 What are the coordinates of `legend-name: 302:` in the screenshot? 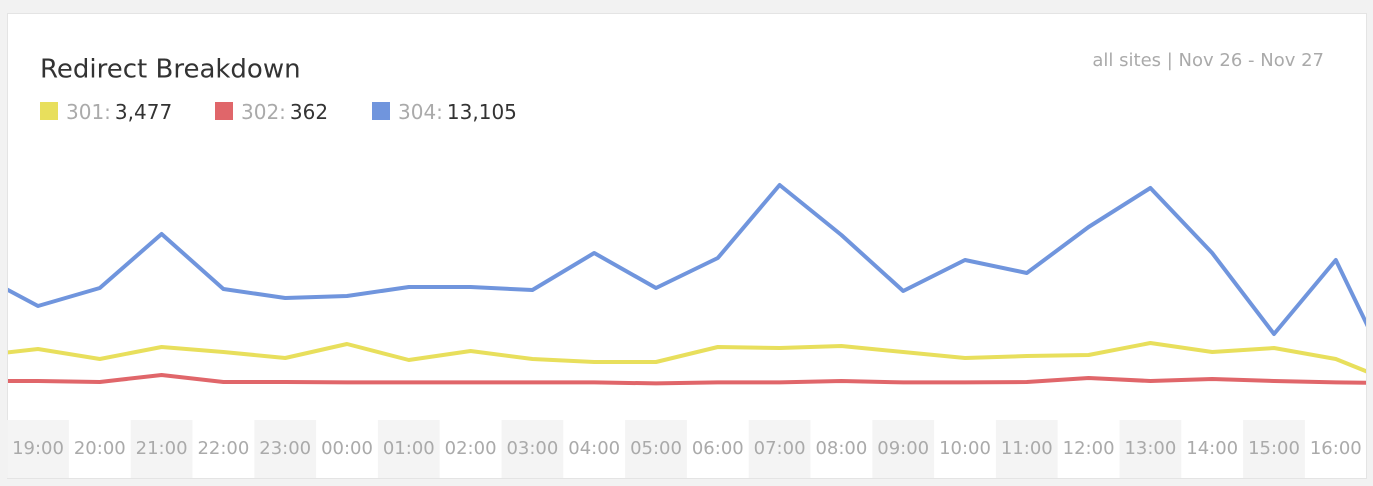 It's located at (263, 112).